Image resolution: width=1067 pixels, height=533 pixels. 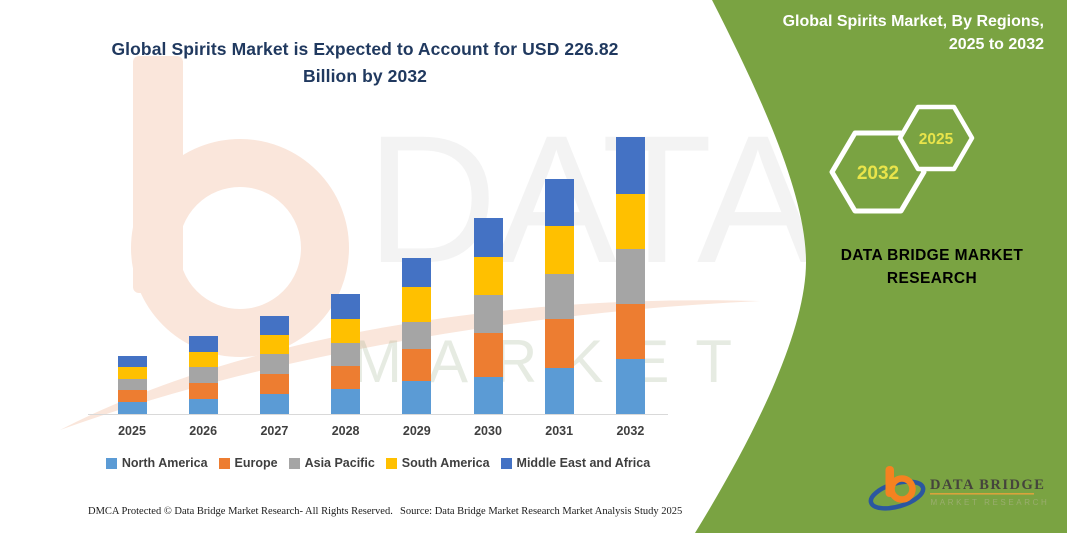 I want to click on legend-item: Europe, so click(x=248, y=463).